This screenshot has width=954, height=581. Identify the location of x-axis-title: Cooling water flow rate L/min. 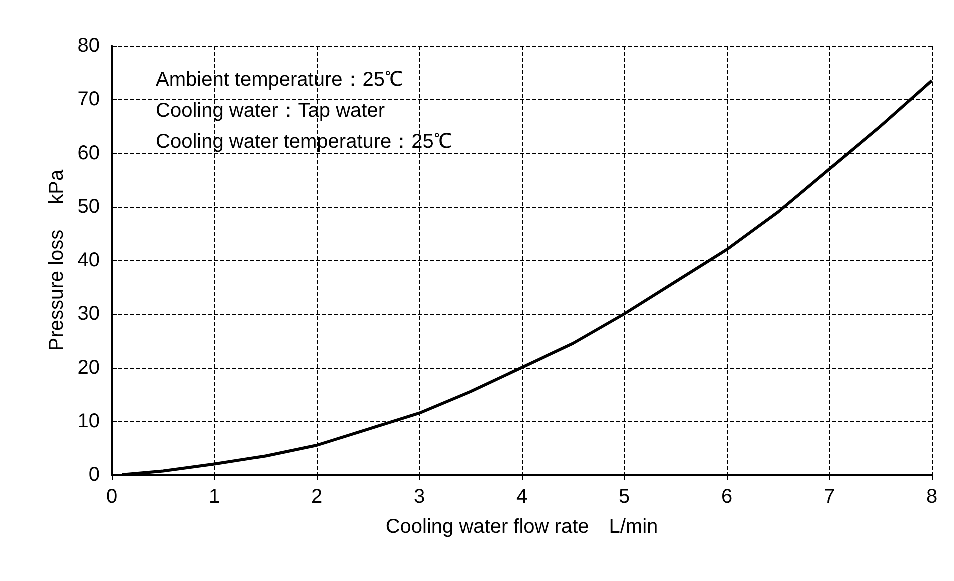
(522, 527).